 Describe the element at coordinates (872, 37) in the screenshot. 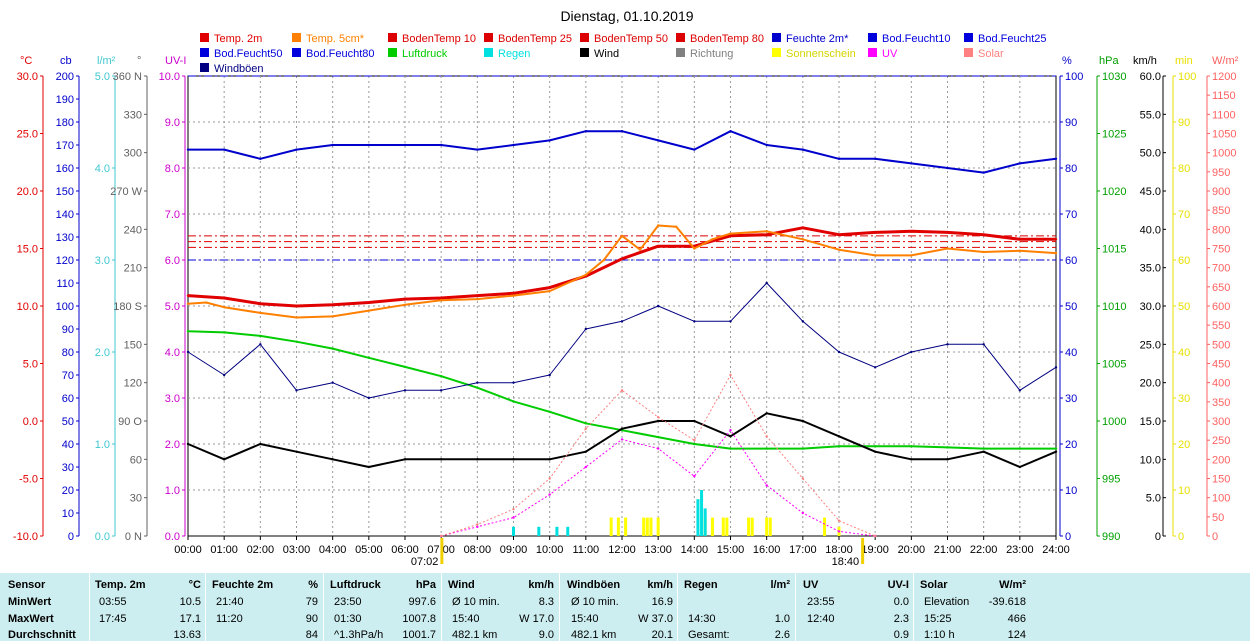

I see `legend-swatch-bod-feucht10` at that location.